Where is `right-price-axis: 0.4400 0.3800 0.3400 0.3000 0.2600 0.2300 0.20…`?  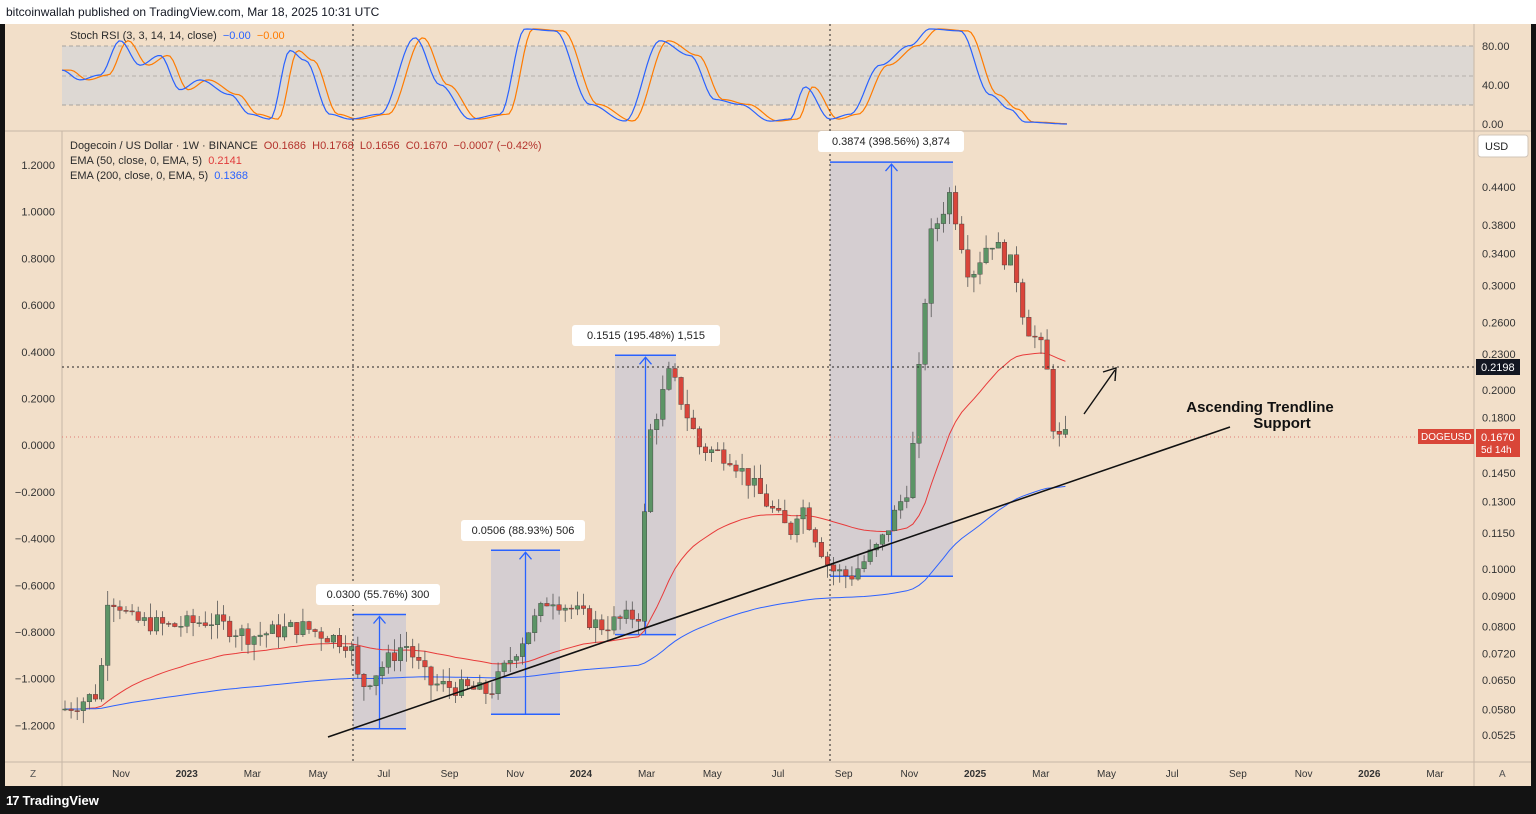
right-price-axis: 0.4400 0.3800 0.3400 0.3000 0.2600 0.2300 0.20… is located at coordinates (1499, 462).